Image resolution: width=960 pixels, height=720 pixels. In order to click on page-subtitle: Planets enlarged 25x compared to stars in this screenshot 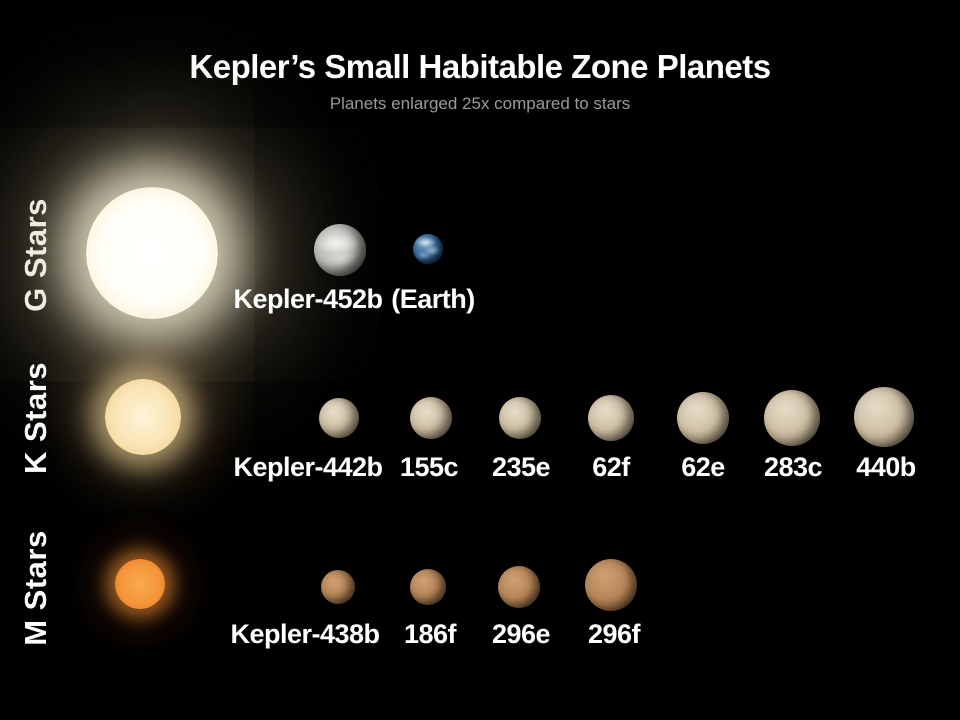, I will do `click(480, 103)`.